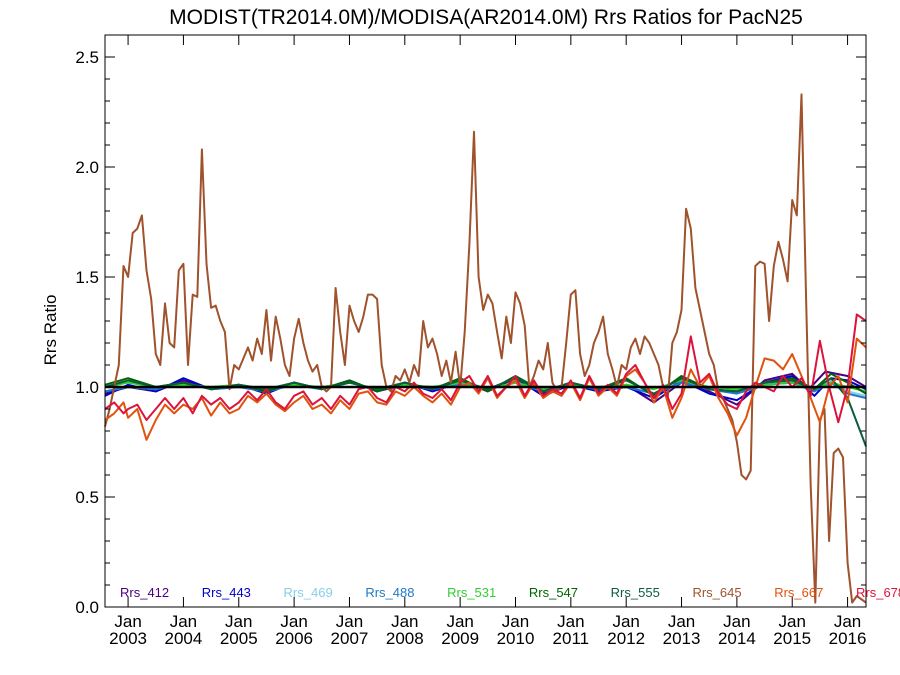 This screenshot has width=900, height=675. What do you see at coordinates (87, 277) in the screenshot?
I see `y-tick-label: 1.5` at bounding box center [87, 277].